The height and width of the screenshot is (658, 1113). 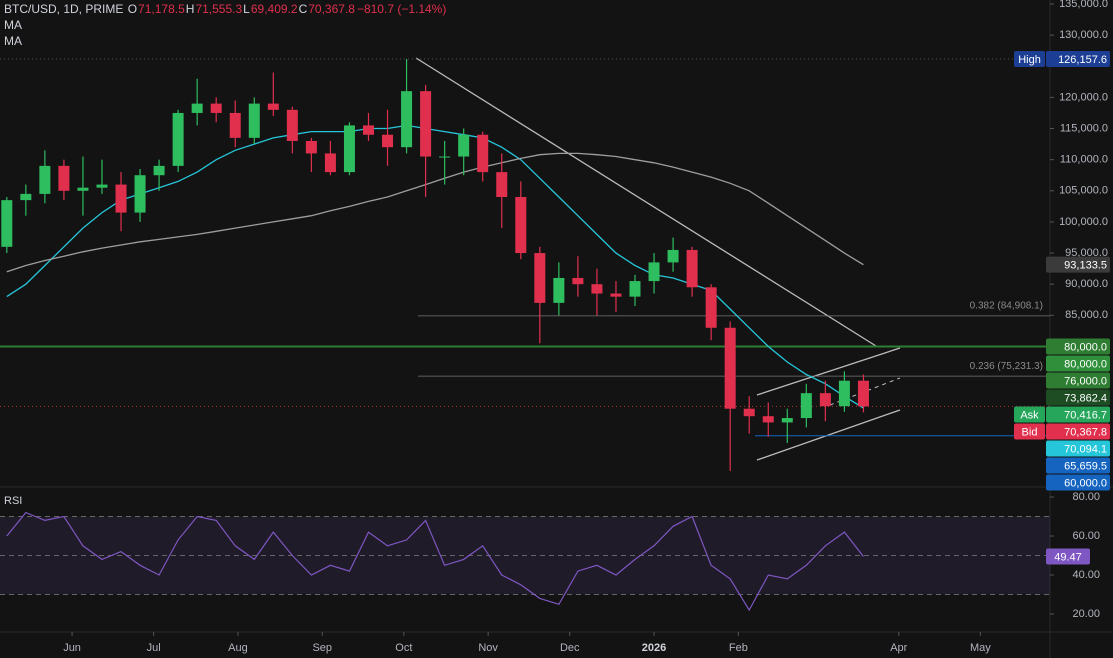 What do you see at coordinates (1083, 35) in the screenshot?
I see `y-tick-label: 130,000.0` at bounding box center [1083, 35].